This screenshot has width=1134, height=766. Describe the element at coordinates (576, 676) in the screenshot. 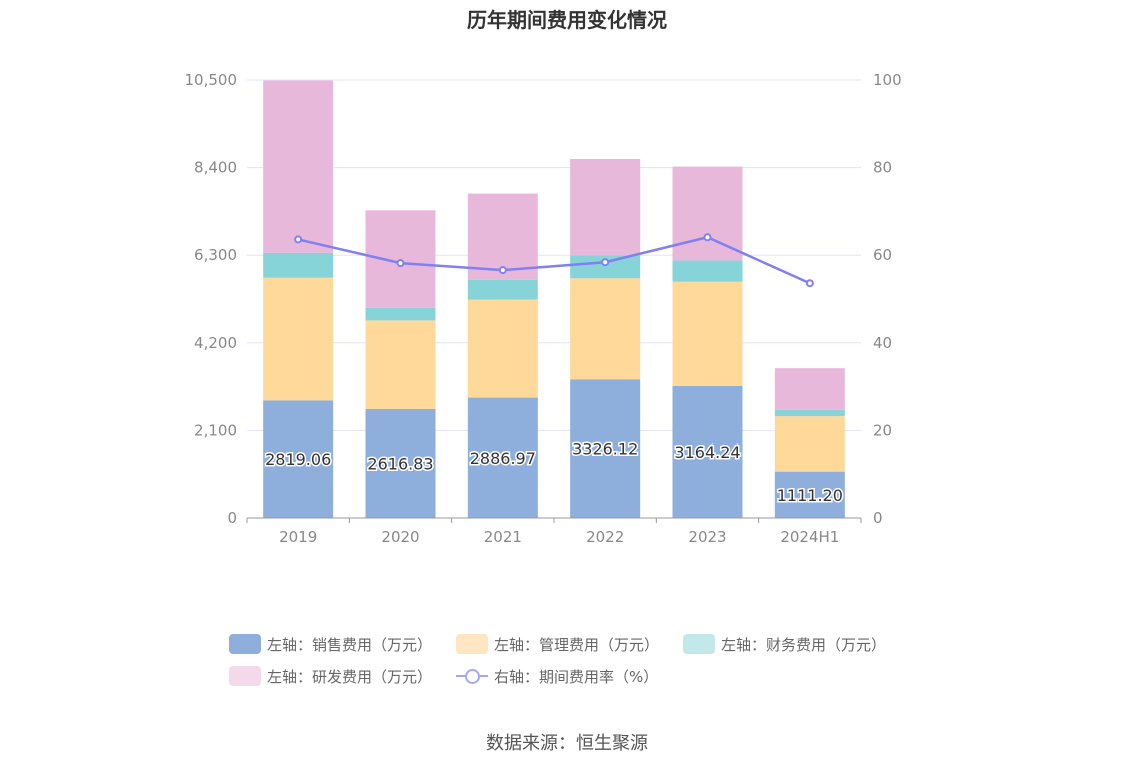

I see `legend-label-rate: 右轴：期间费用率（%）` at that location.